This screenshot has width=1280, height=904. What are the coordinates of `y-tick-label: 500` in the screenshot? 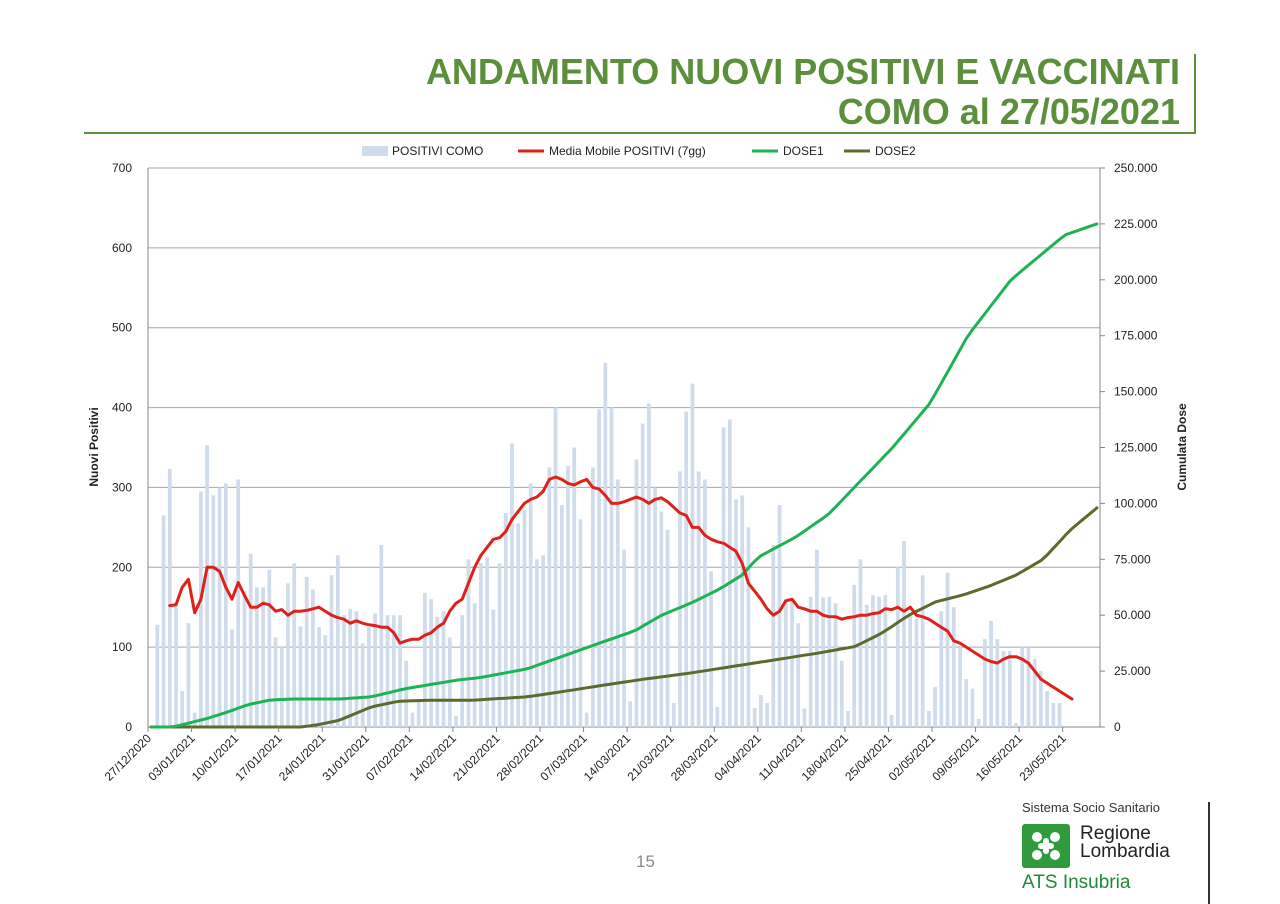 It's located at (122, 328).